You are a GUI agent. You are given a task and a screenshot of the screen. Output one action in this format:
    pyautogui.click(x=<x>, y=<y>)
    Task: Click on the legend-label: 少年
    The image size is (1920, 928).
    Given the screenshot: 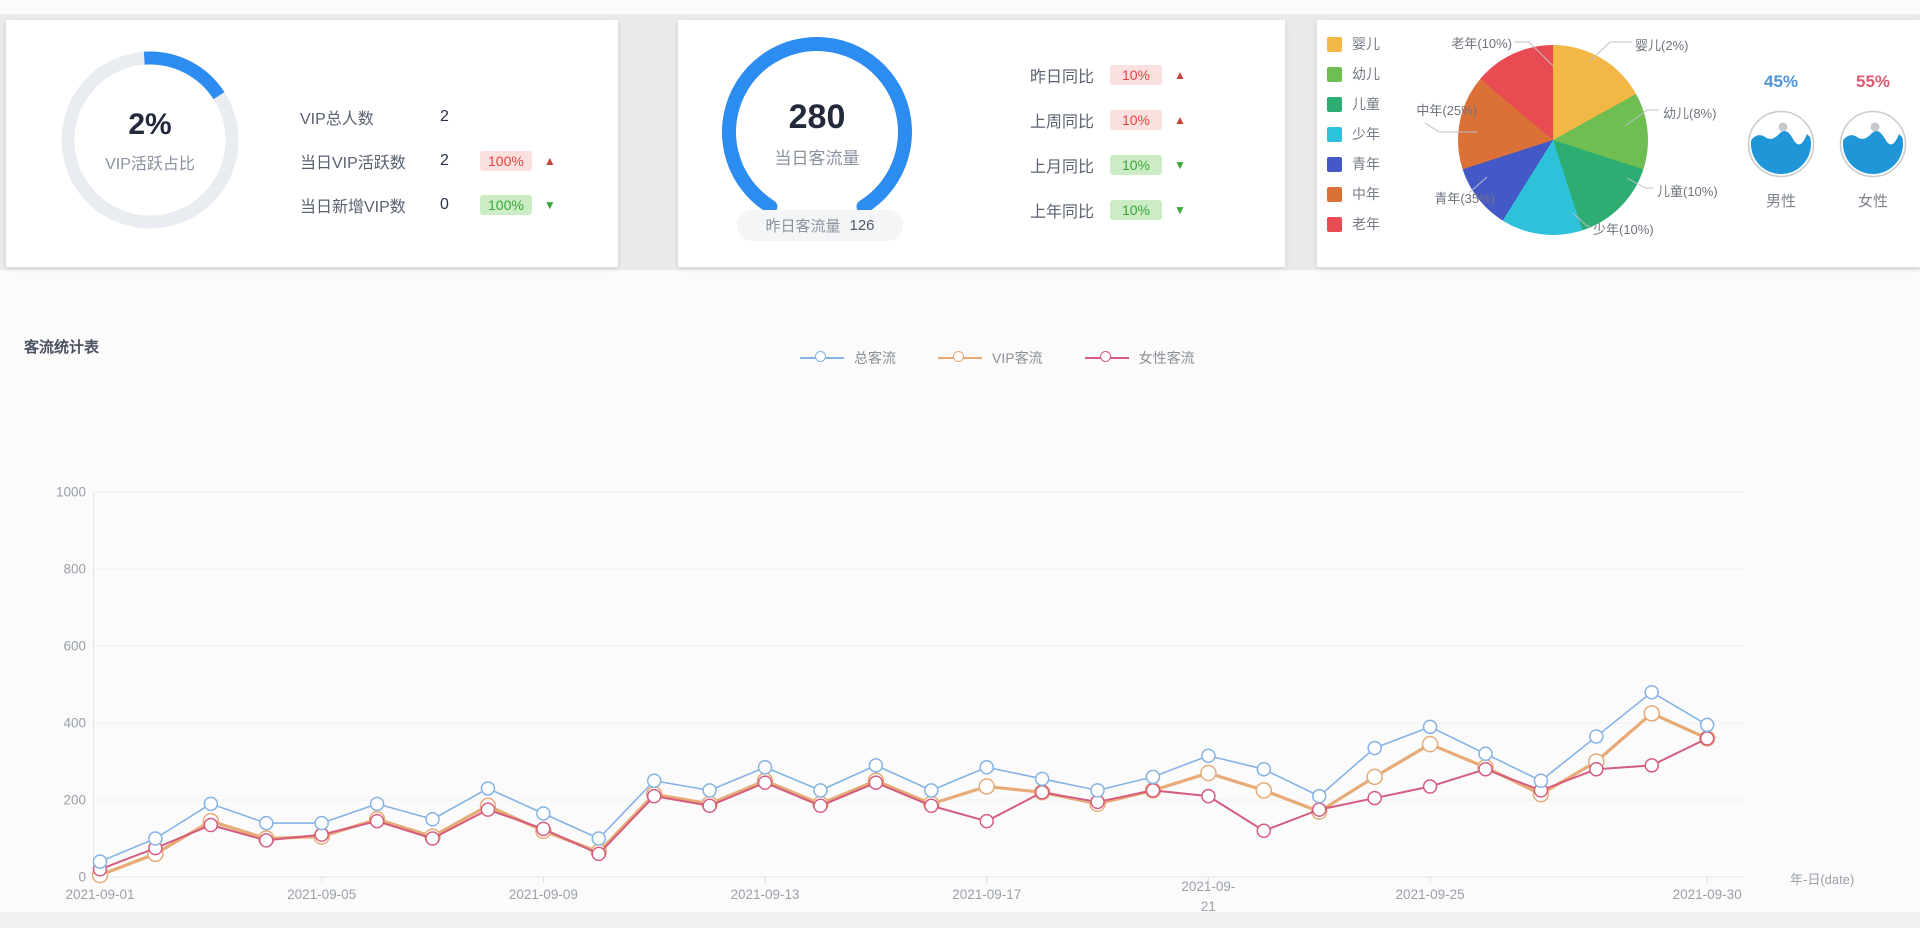 What is the action you would take?
    pyautogui.click(x=1366, y=134)
    